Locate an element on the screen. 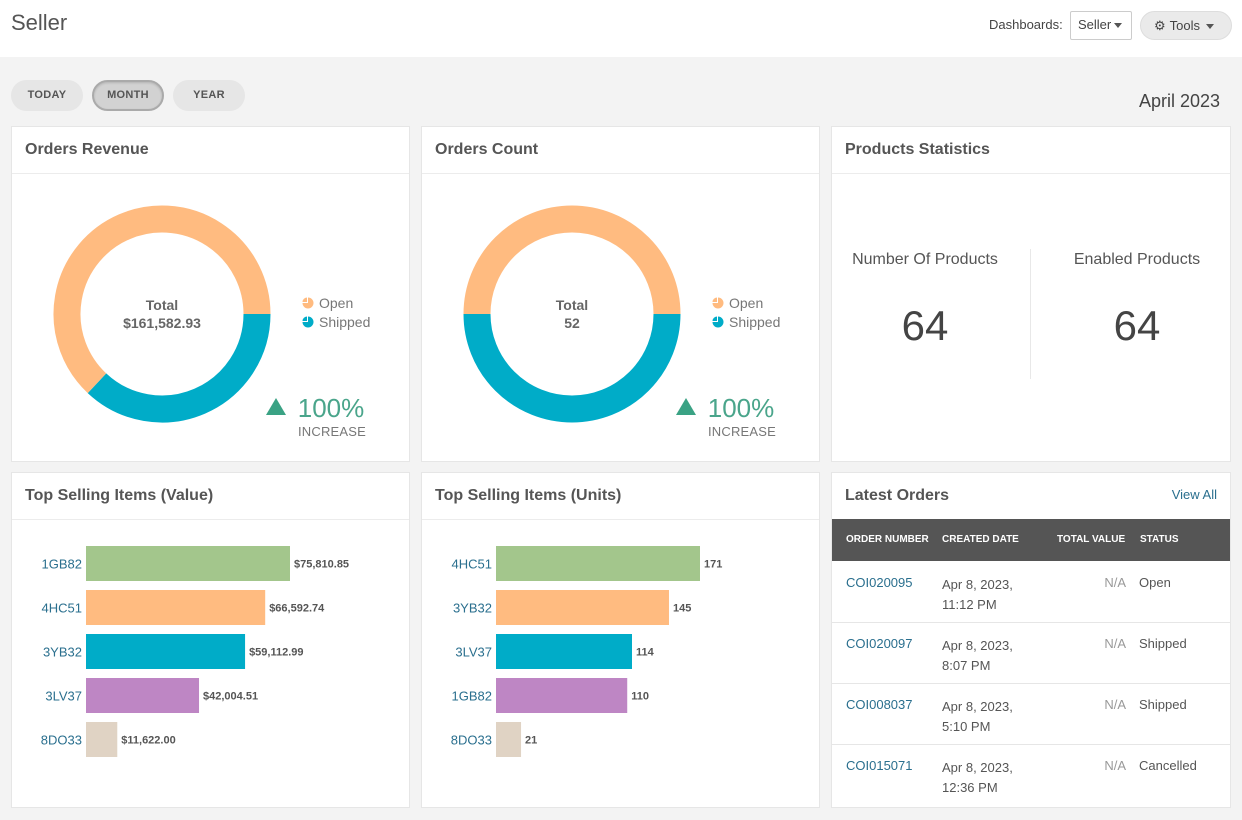  donut-center: Total 52 is located at coordinates (572, 314).